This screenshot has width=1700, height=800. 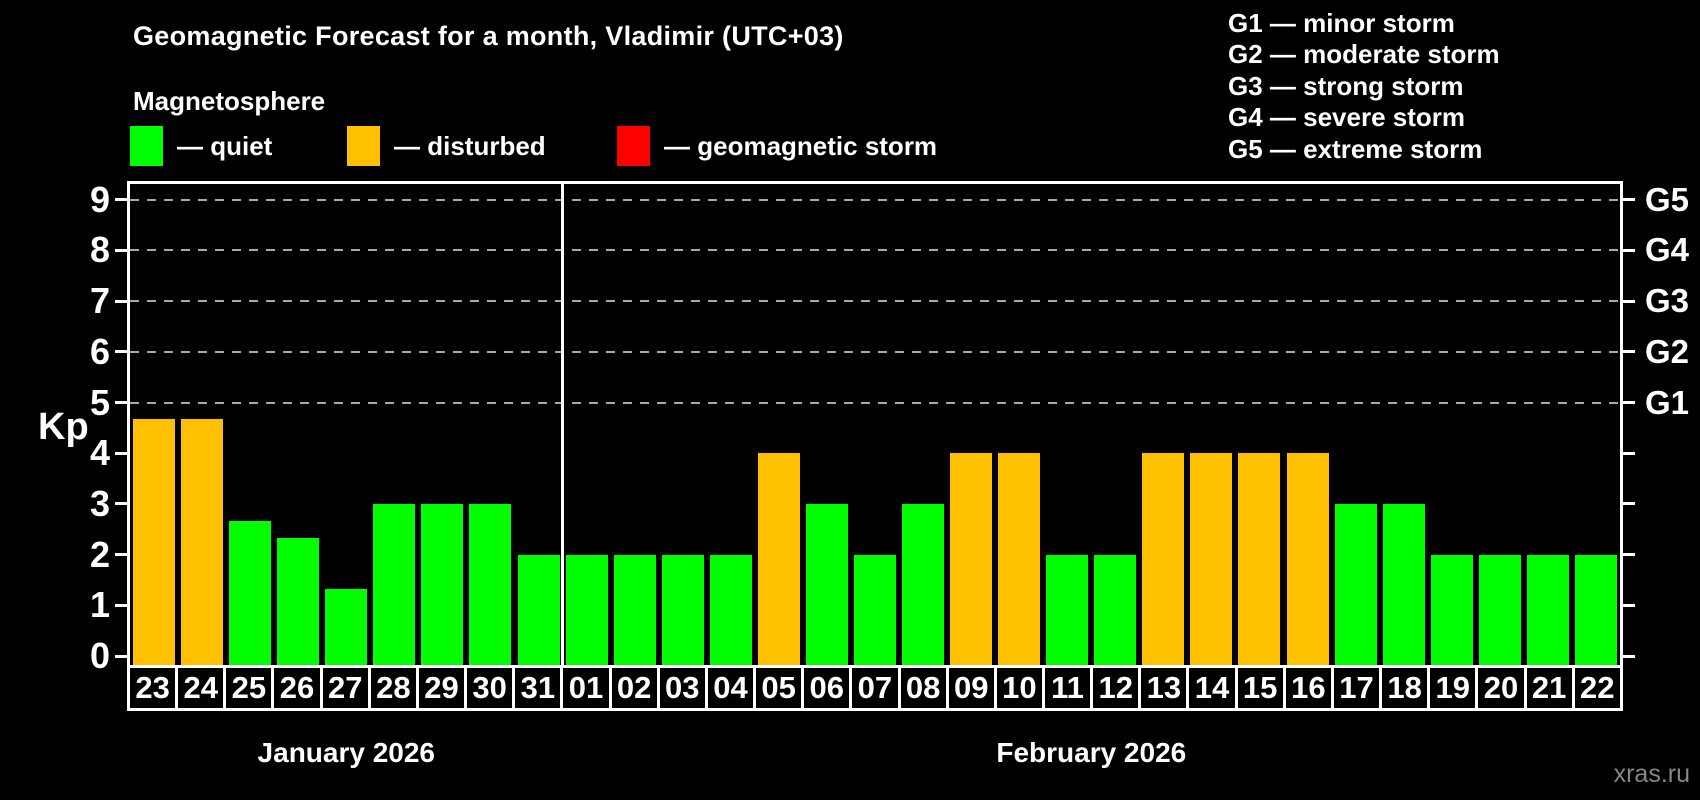 What do you see at coordinates (1260, 688) in the screenshot?
I see `day-label: 15` at bounding box center [1260, 688].